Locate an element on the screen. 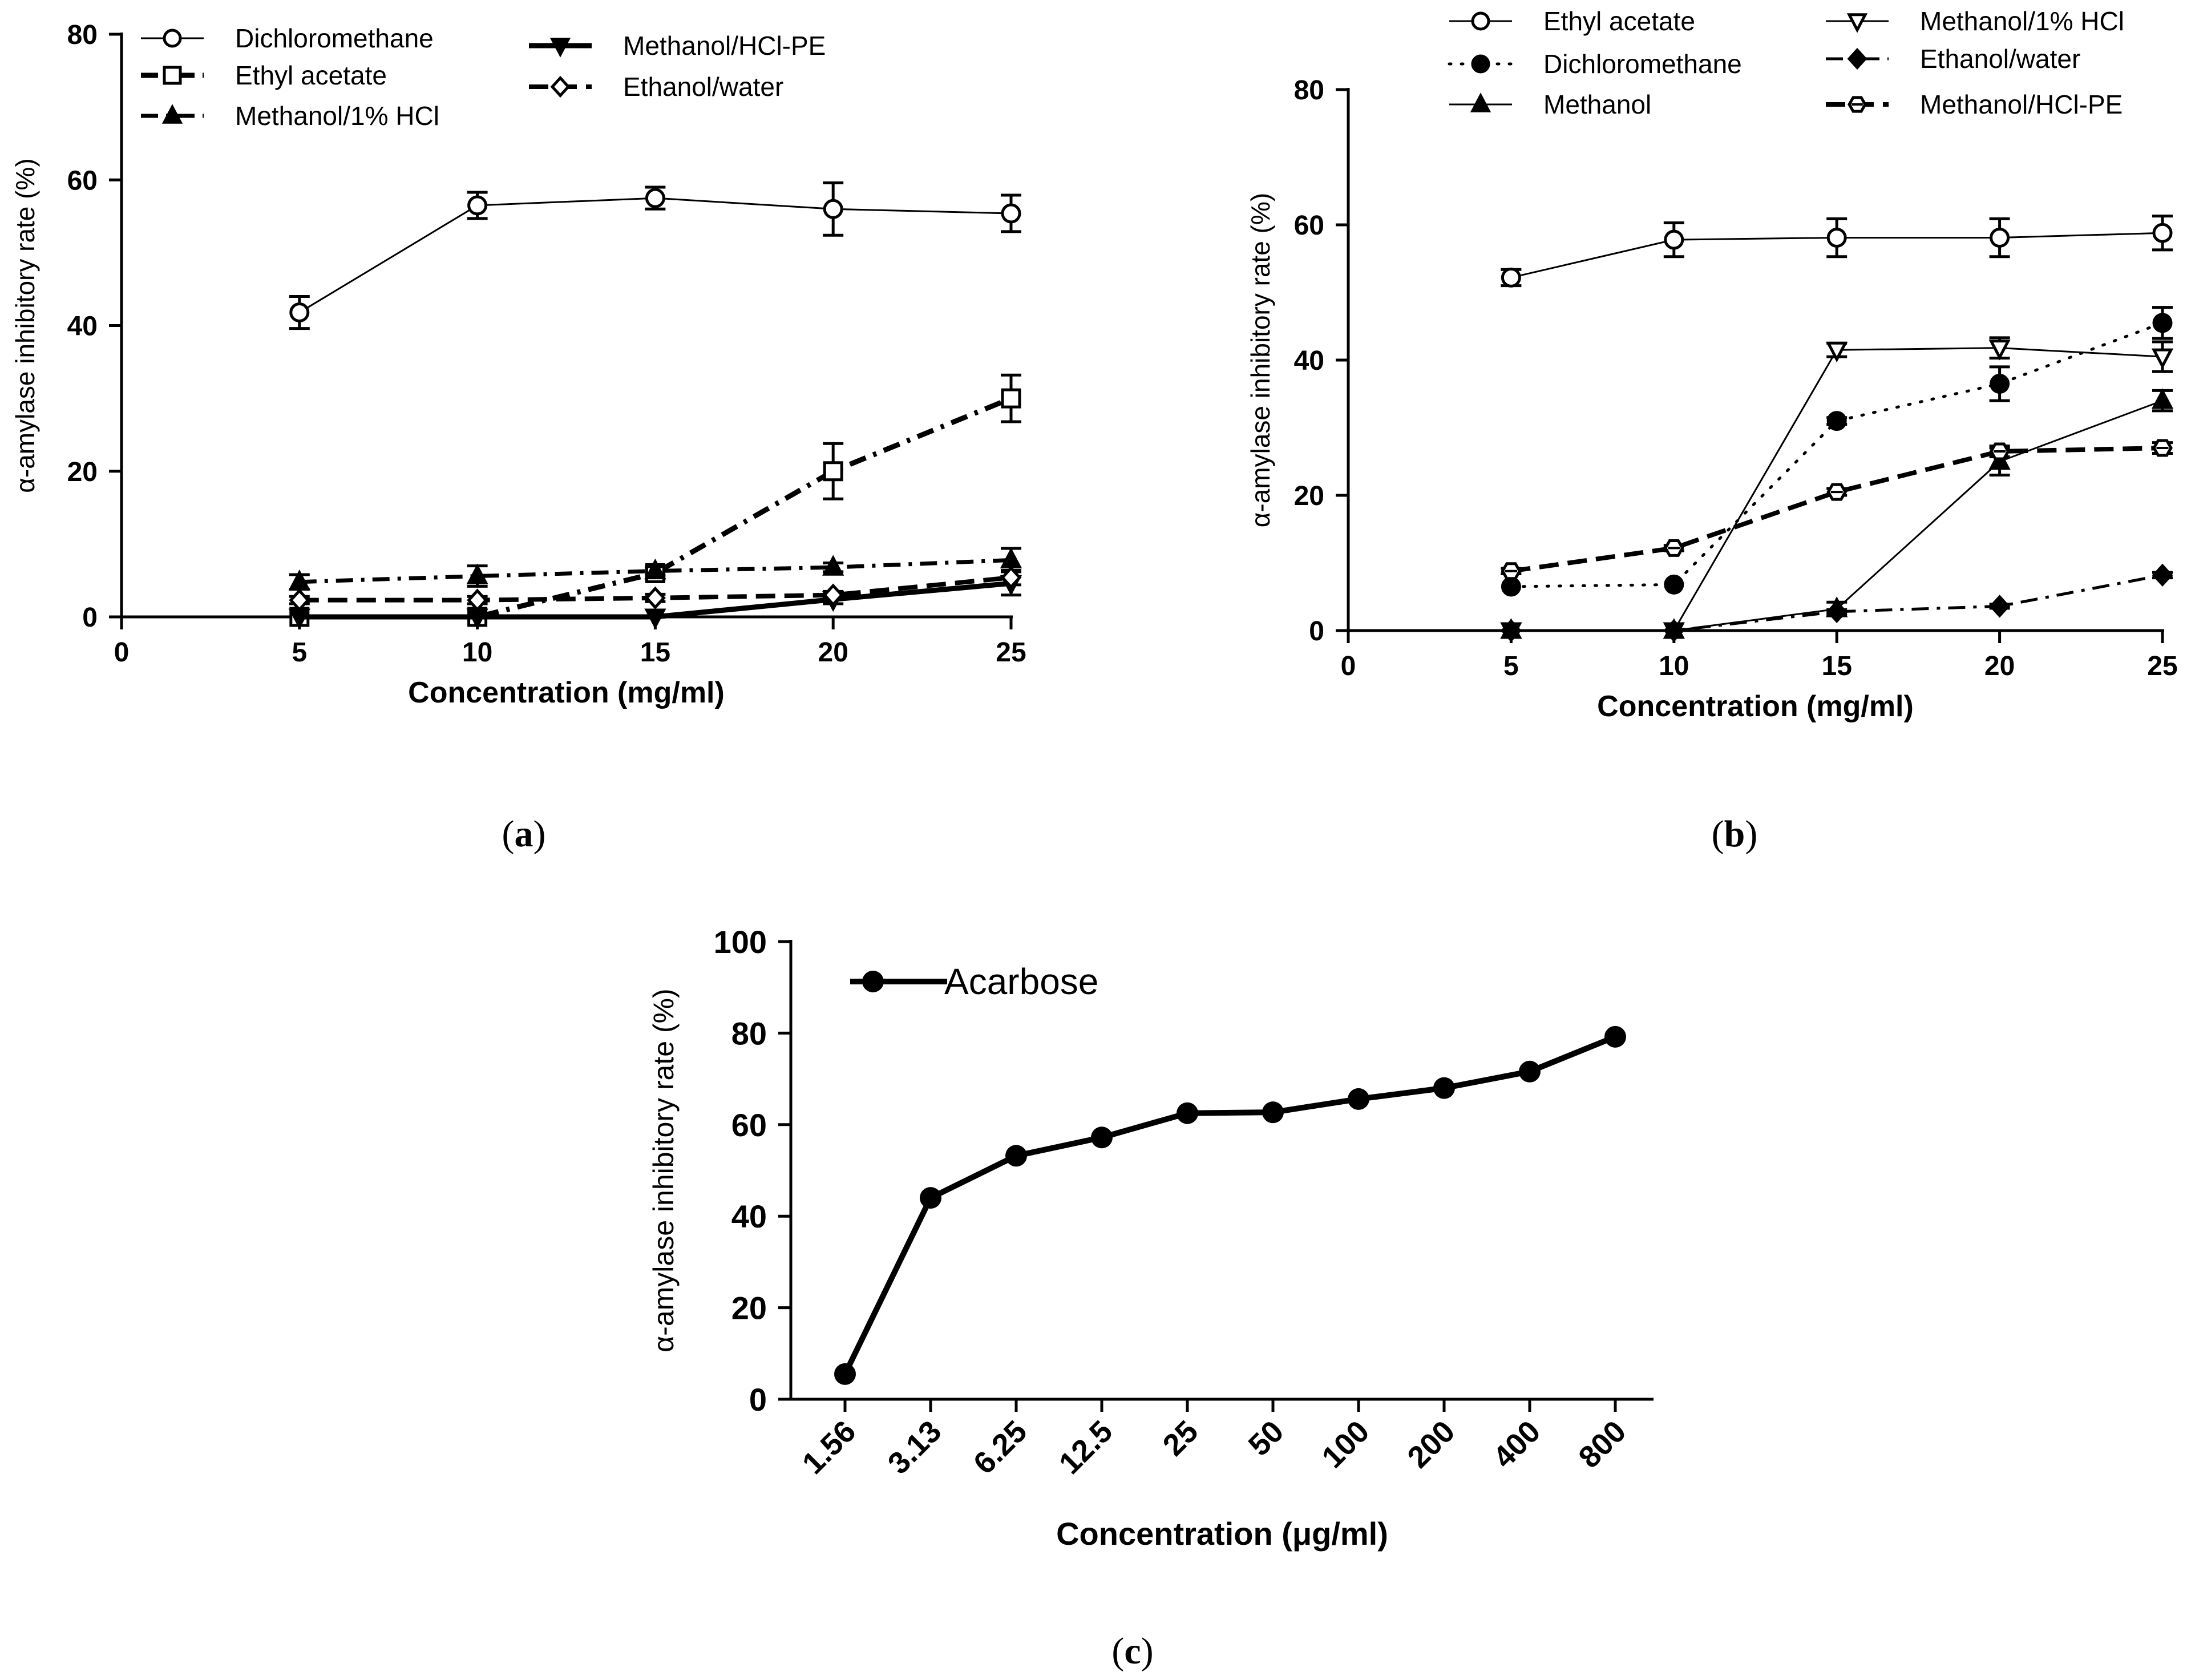 The height and width of the screenshot is (1680, 2187). series-methanol-1-hcl is located at coordinates (655, 569).